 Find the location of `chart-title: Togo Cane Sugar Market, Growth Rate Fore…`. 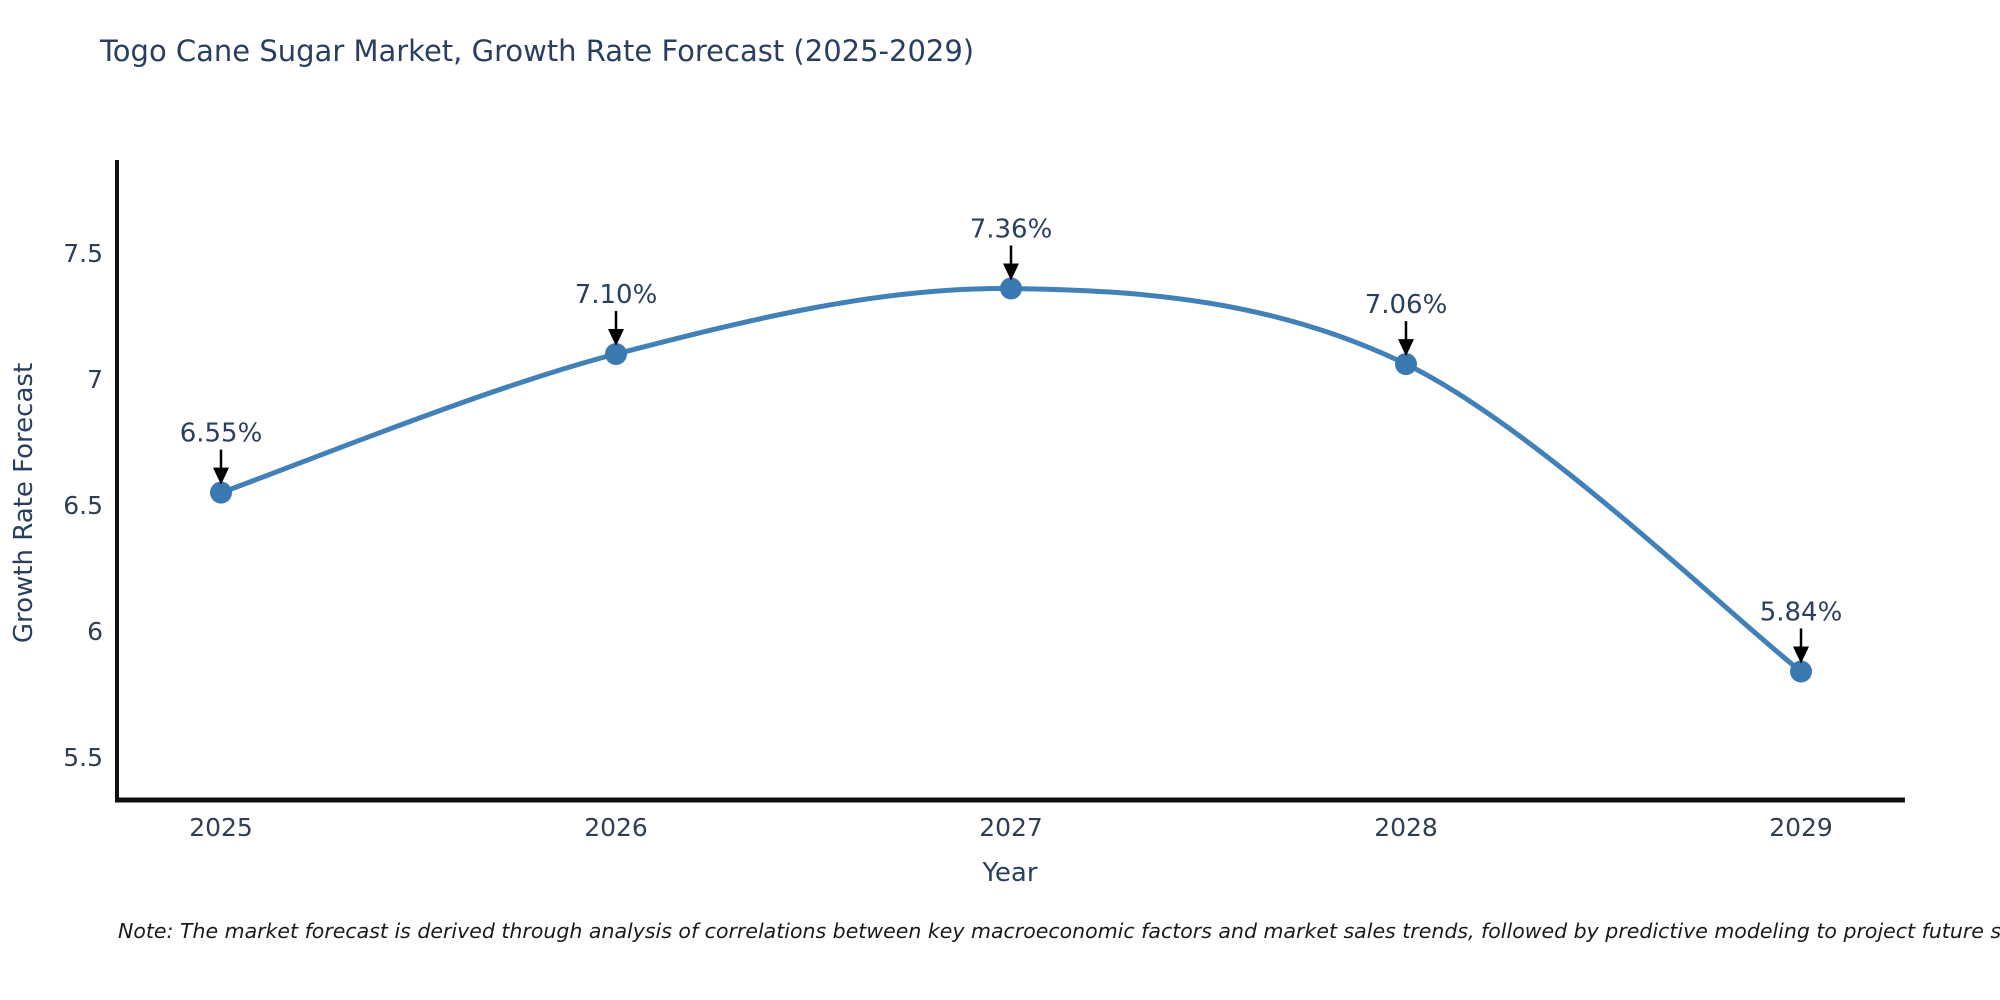

chart-title: Togo Cane Sugar Market, Growth Rate Fore… is located at coordinates (537, 51).